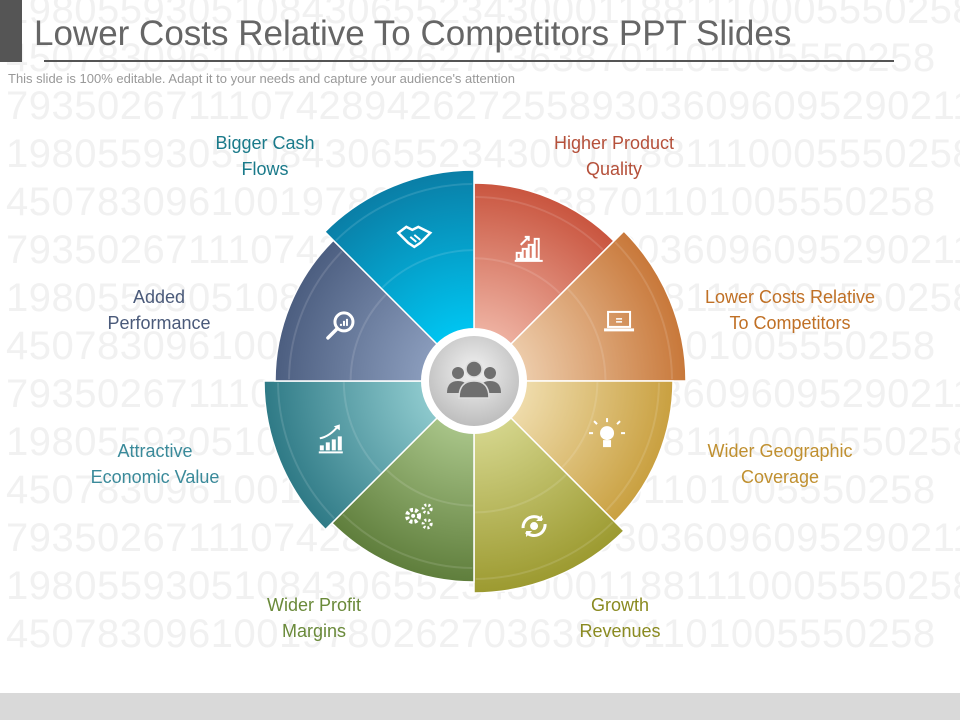 The image size is (960, 720). Describe the element at coordinates (414, 237) in the screenshot. I see `handshake-icon` at that location.